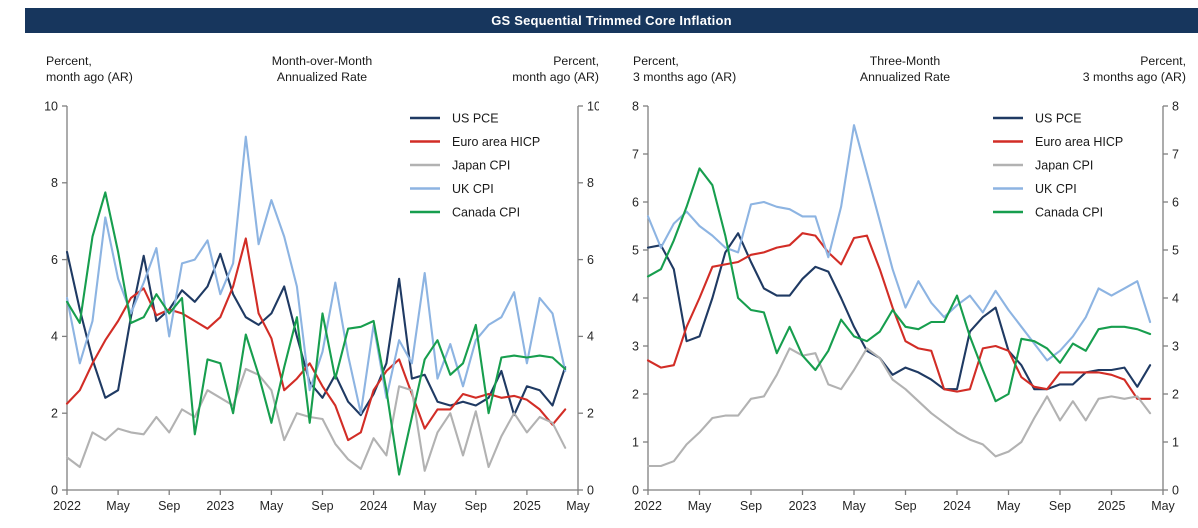  I want to click on caption-line: Month-over-Month, so click(322, 61).